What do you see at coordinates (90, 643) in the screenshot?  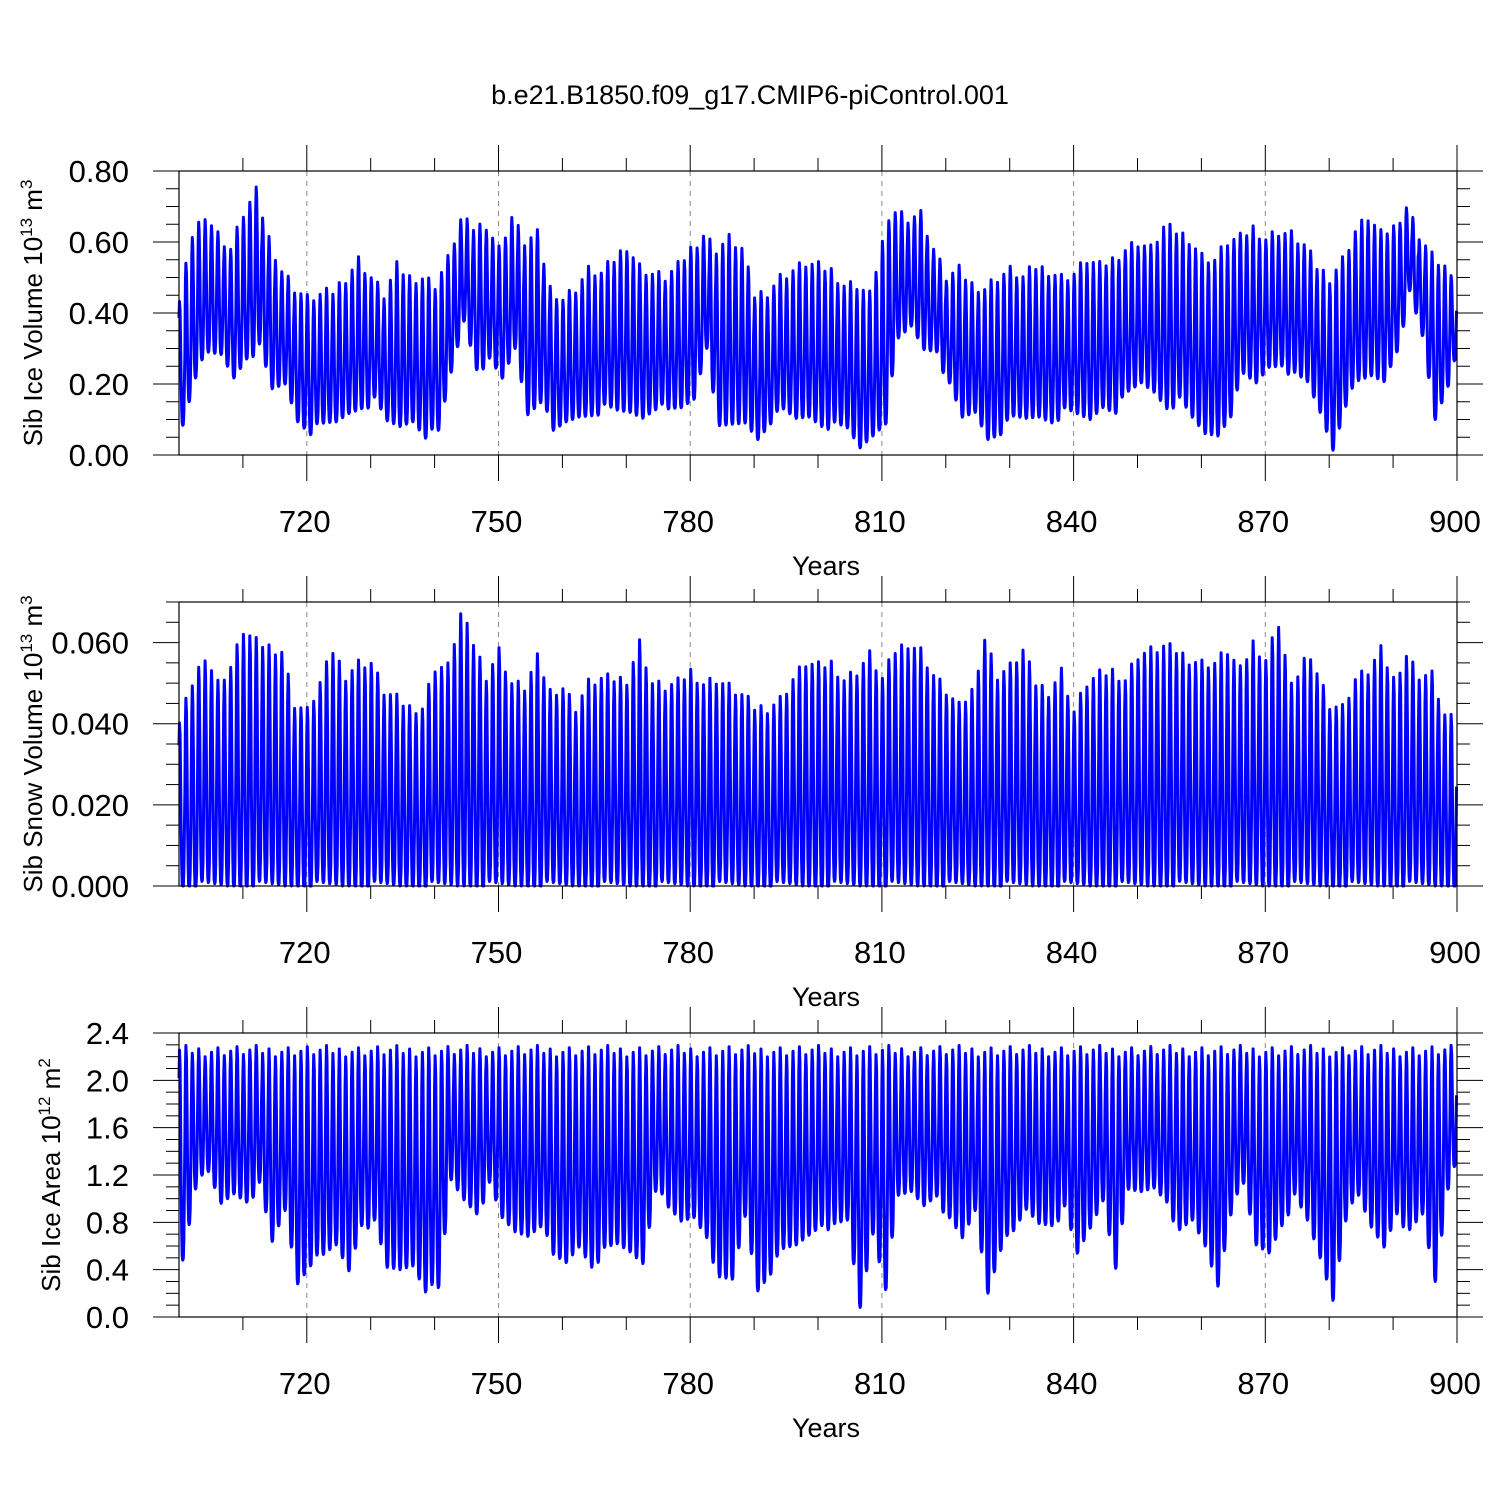 I see `y-tick-label: 0.060` at bounding box center [90, 643].